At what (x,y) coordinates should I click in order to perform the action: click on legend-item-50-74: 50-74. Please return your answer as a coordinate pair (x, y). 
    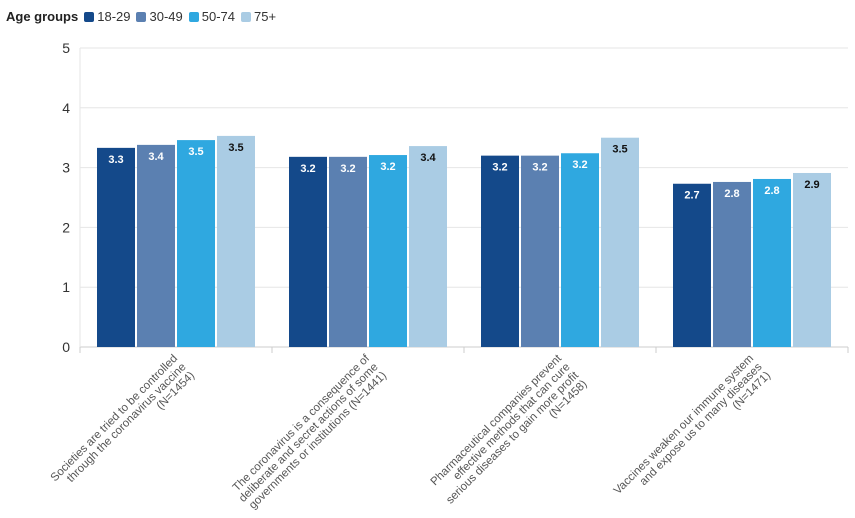
    Looking at the image, I should click on (211, 16).